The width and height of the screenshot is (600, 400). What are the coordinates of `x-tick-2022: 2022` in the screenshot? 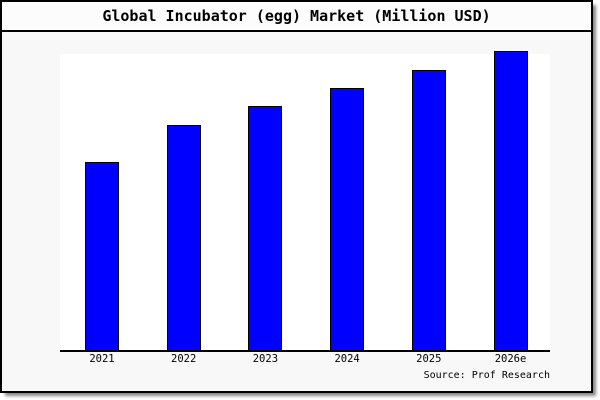 It's located at (184, 359).